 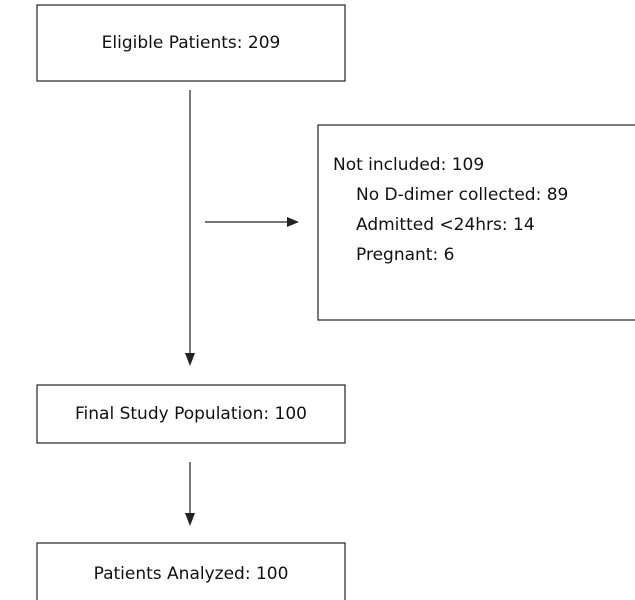 I want to click on node-item: No D-dimer collected: 89, so click(x=462, y=195).